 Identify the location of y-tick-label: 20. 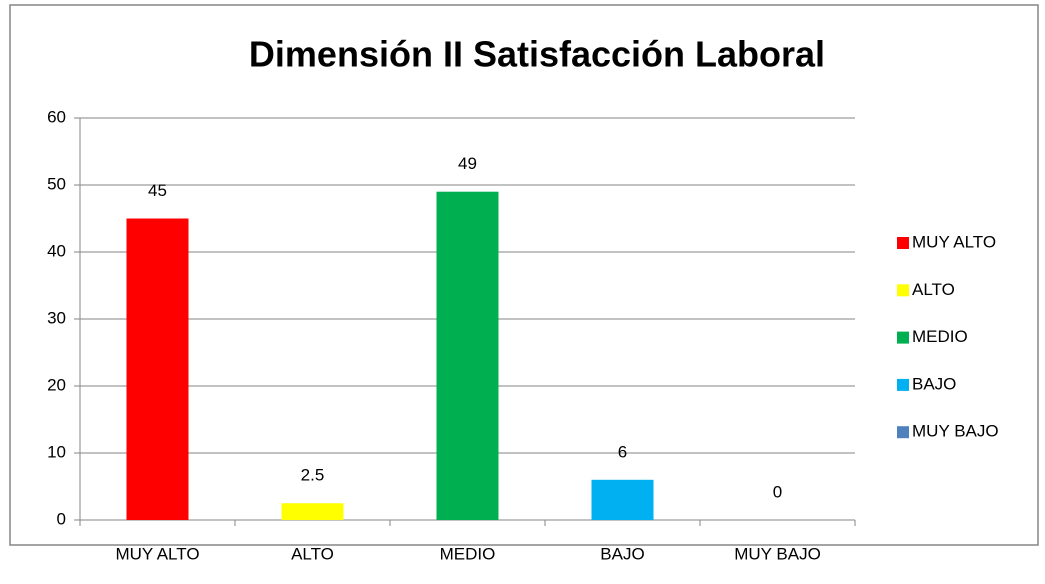
(56, 384).